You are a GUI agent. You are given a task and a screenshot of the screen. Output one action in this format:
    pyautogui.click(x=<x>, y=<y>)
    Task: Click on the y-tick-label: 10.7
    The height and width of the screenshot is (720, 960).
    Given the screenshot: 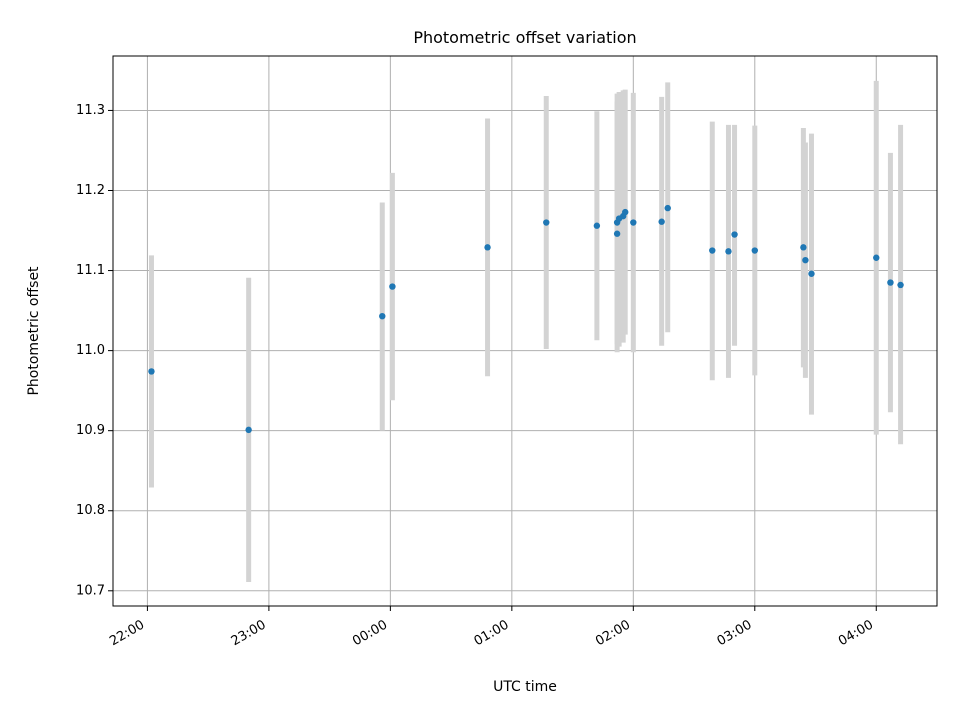 What is the action you would take?
    pyautogui.click(x=90, y=590)
    